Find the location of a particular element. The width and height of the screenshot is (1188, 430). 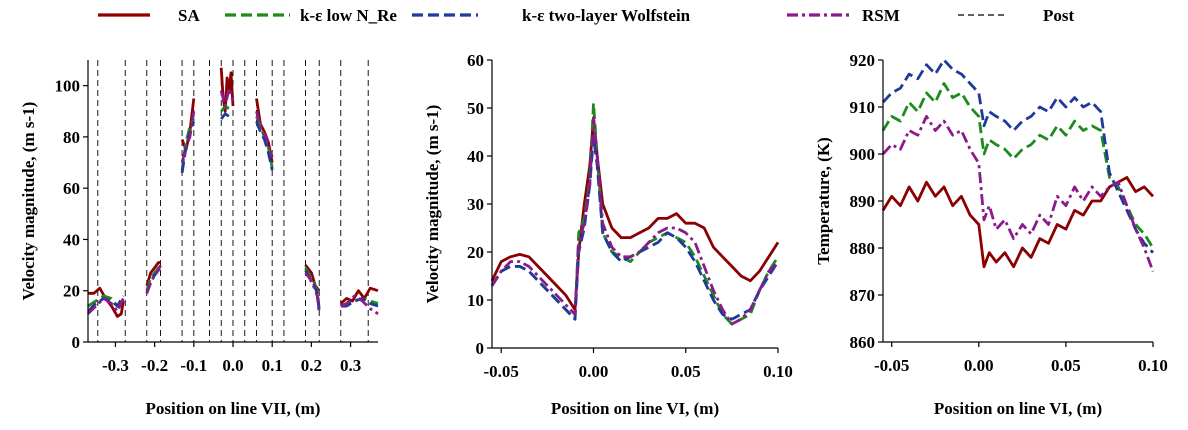

x-tick-label: -0.2 is located at coordinates (154, 365).